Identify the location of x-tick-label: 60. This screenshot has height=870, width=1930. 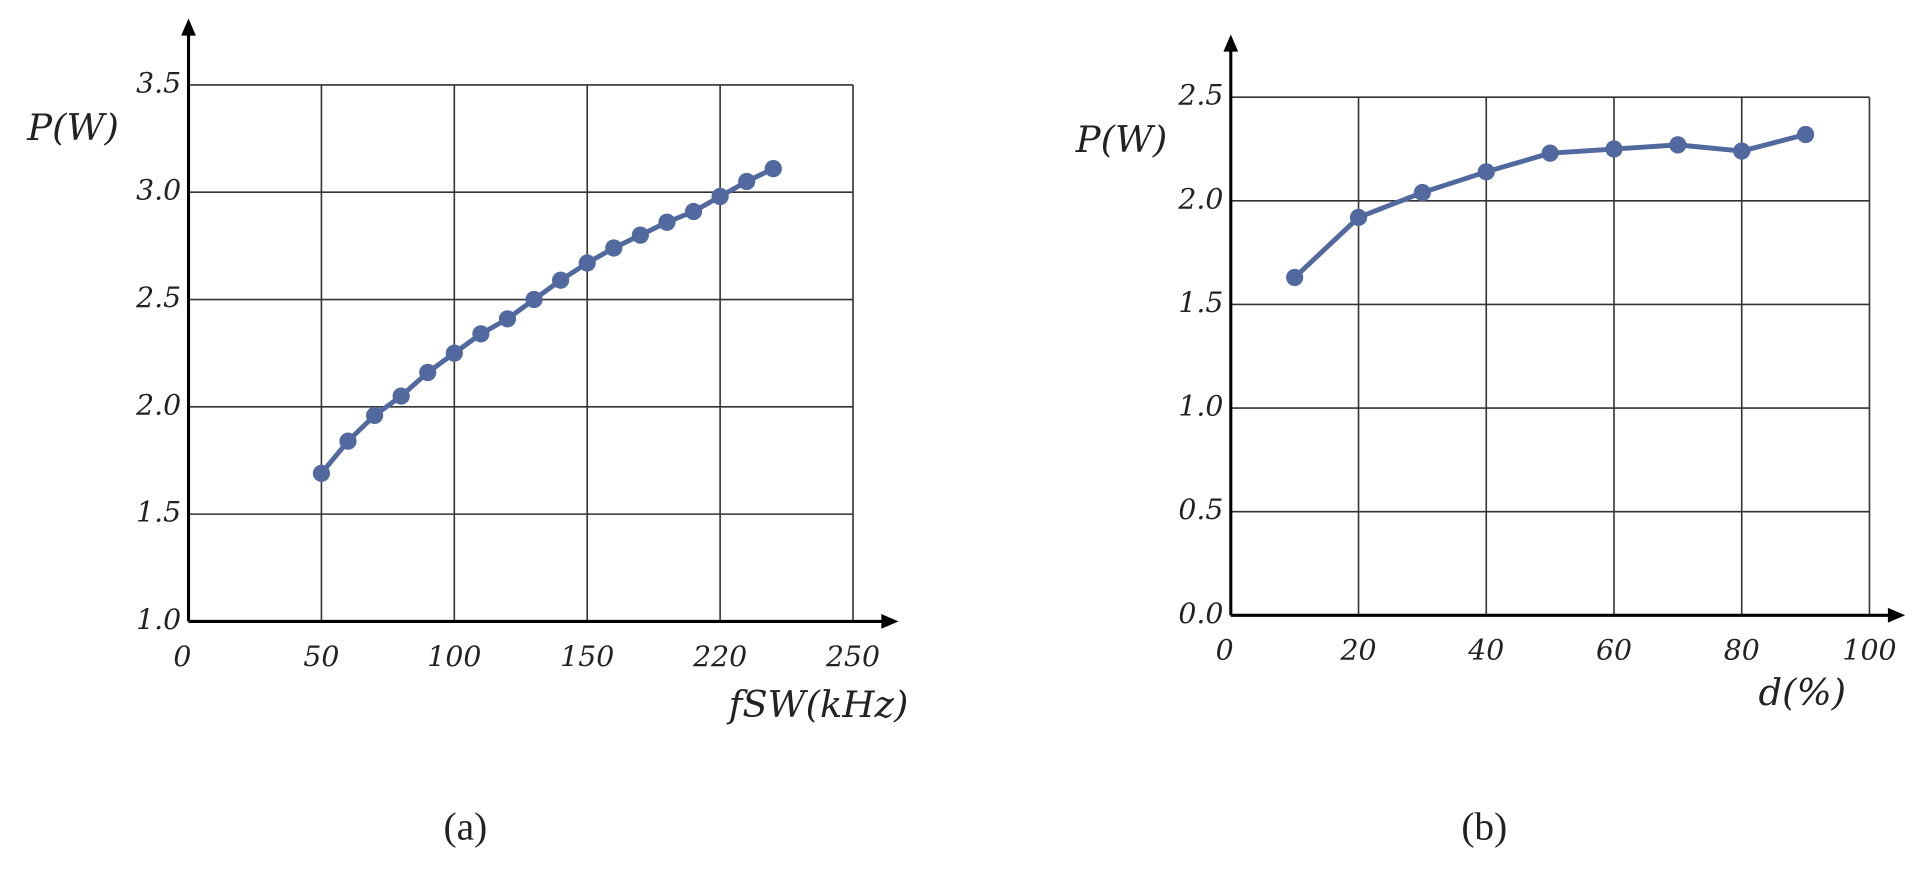
(1614, 650).